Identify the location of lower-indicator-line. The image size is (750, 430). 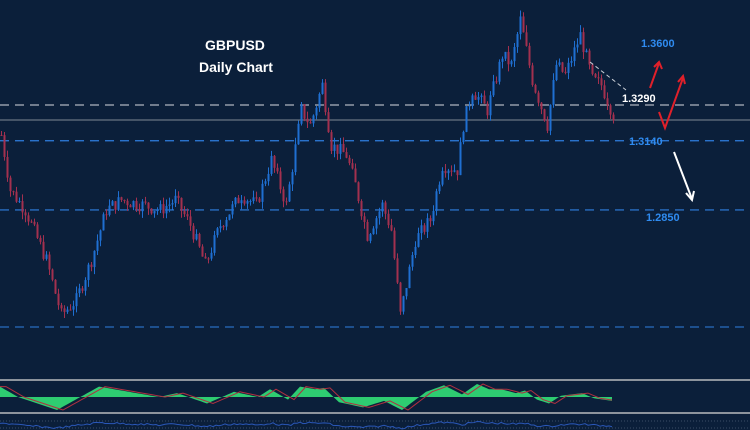
(306, 425).